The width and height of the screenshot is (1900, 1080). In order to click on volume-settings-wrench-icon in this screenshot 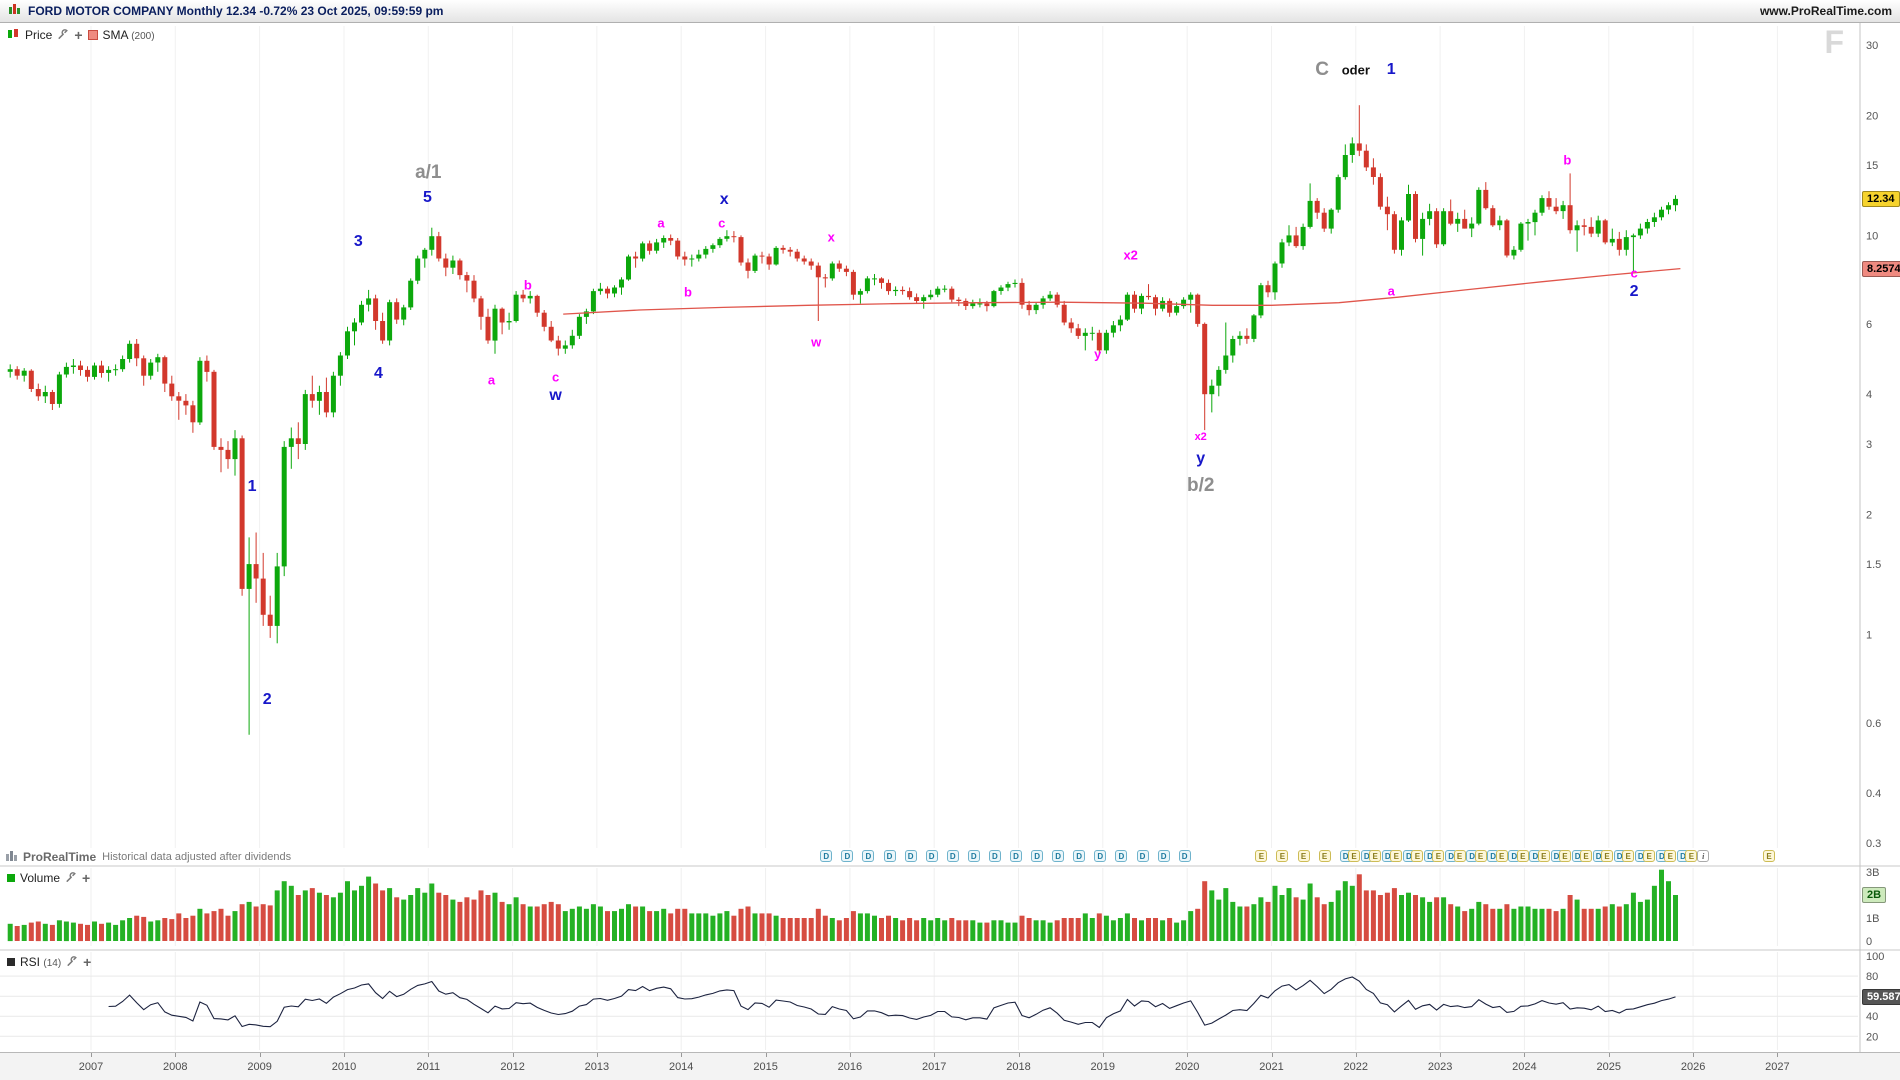, I will do `click(71, 878)`.